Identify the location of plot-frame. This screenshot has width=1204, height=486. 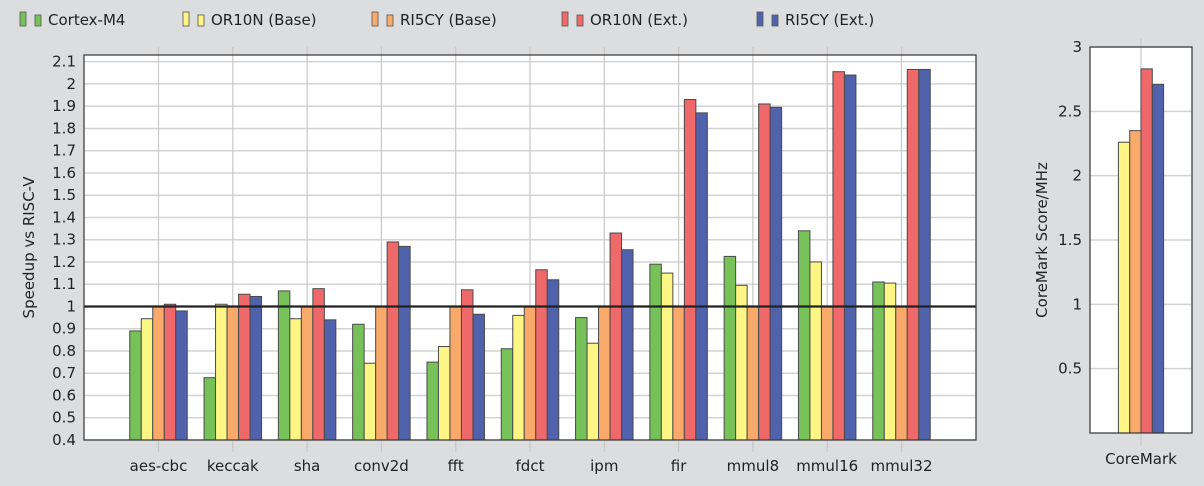
(1141, 240).